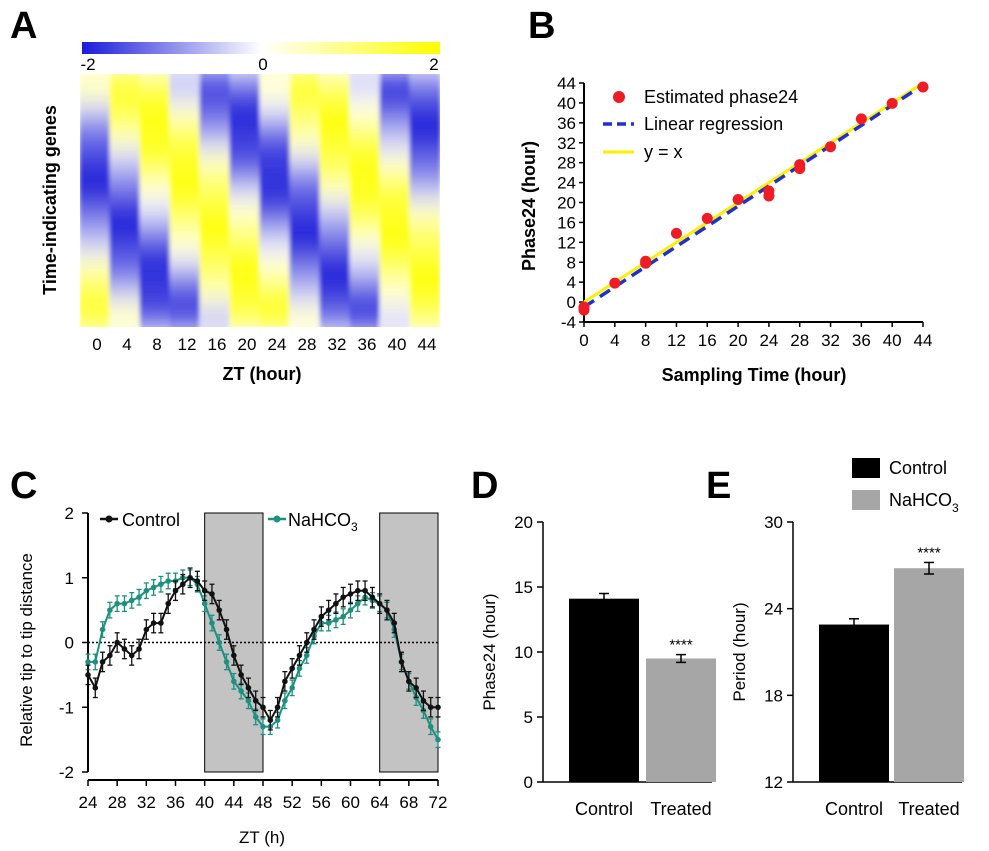  Describe the element at coordinates (529, 206) in the screenshot. I see `phase-y-label: Phase24 (hour)` at that location.